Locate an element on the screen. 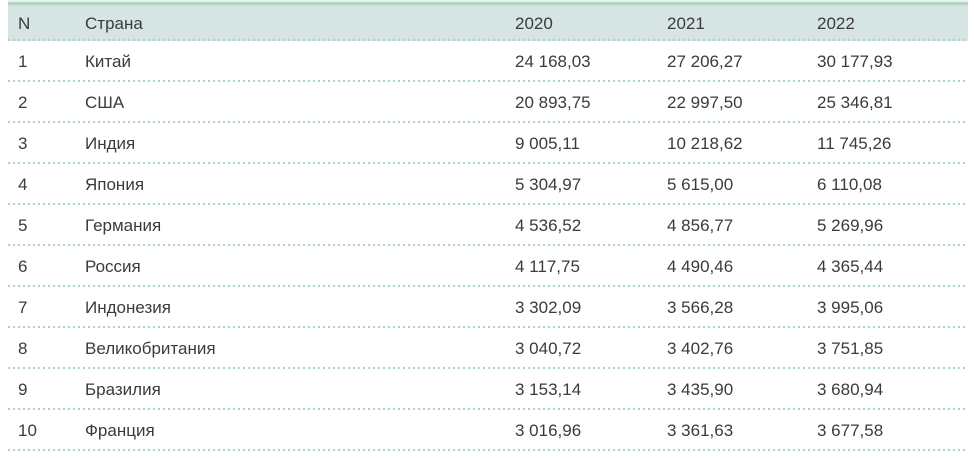  country-cell: Великобритания is located at coordinates (150, 348).